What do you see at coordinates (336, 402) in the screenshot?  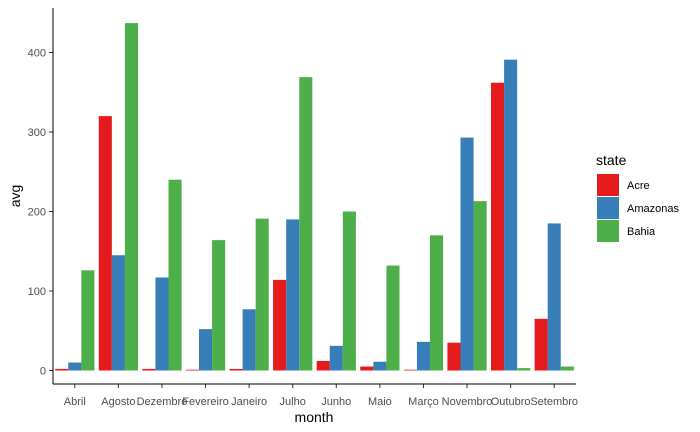 I see `x-tick-label-junho: Junho` at bounding box center [336, 402].